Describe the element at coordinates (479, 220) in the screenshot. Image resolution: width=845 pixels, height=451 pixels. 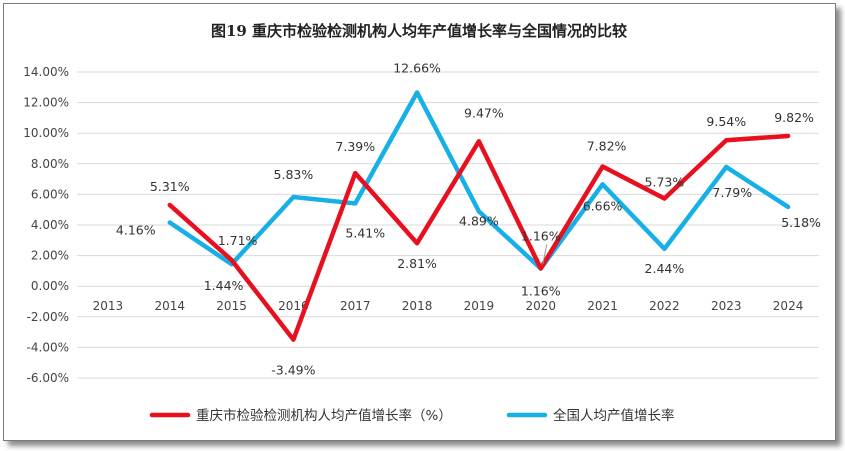
I see `national-data-label: 4.89%` at that location.